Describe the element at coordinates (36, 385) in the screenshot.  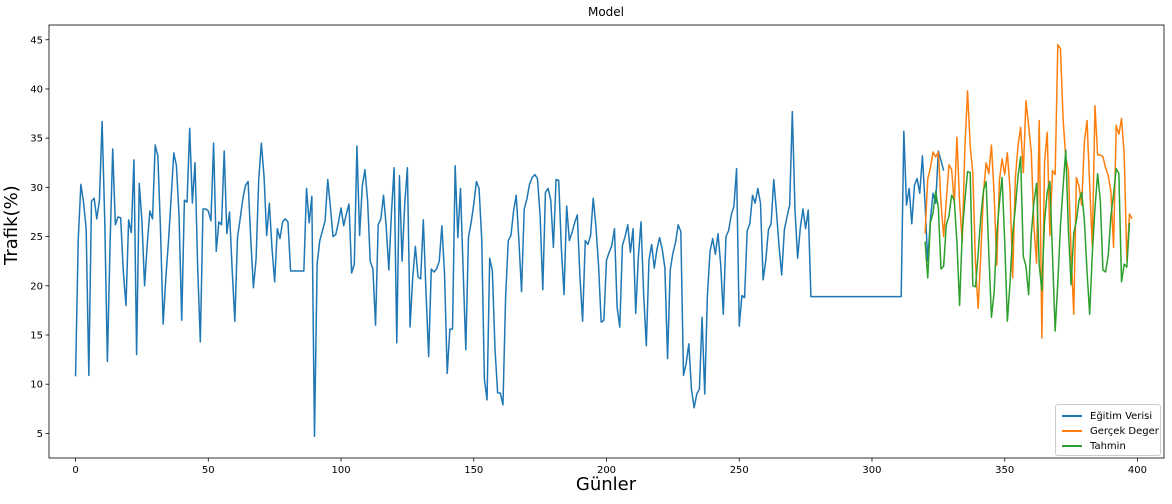
I see `y-tick-label: 10` at that location.